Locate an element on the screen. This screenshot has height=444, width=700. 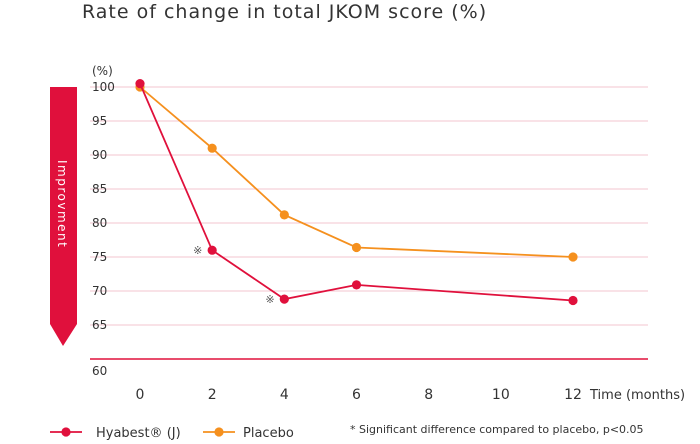
improvement-arrow: Improvment is located at coordinates (63, 216).